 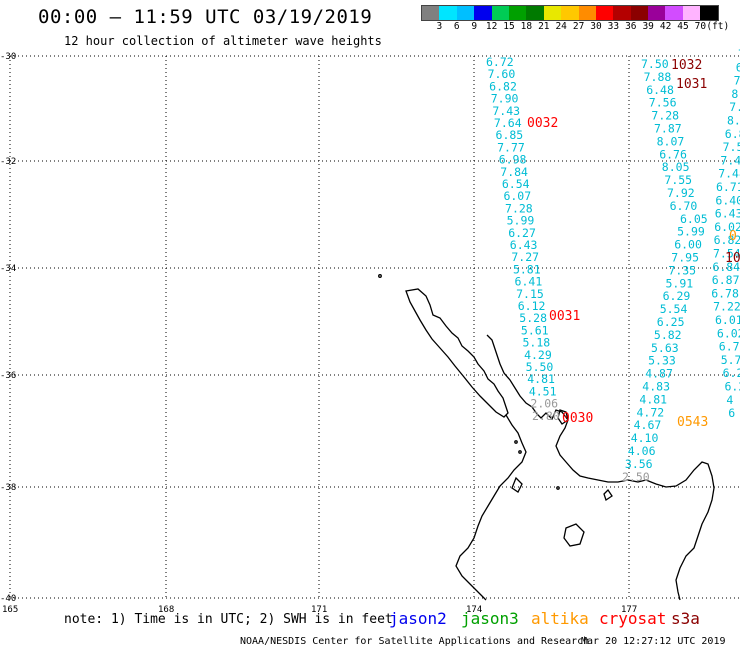 I want to click on pass-time-label: 0543, so click(x=692, y=422).